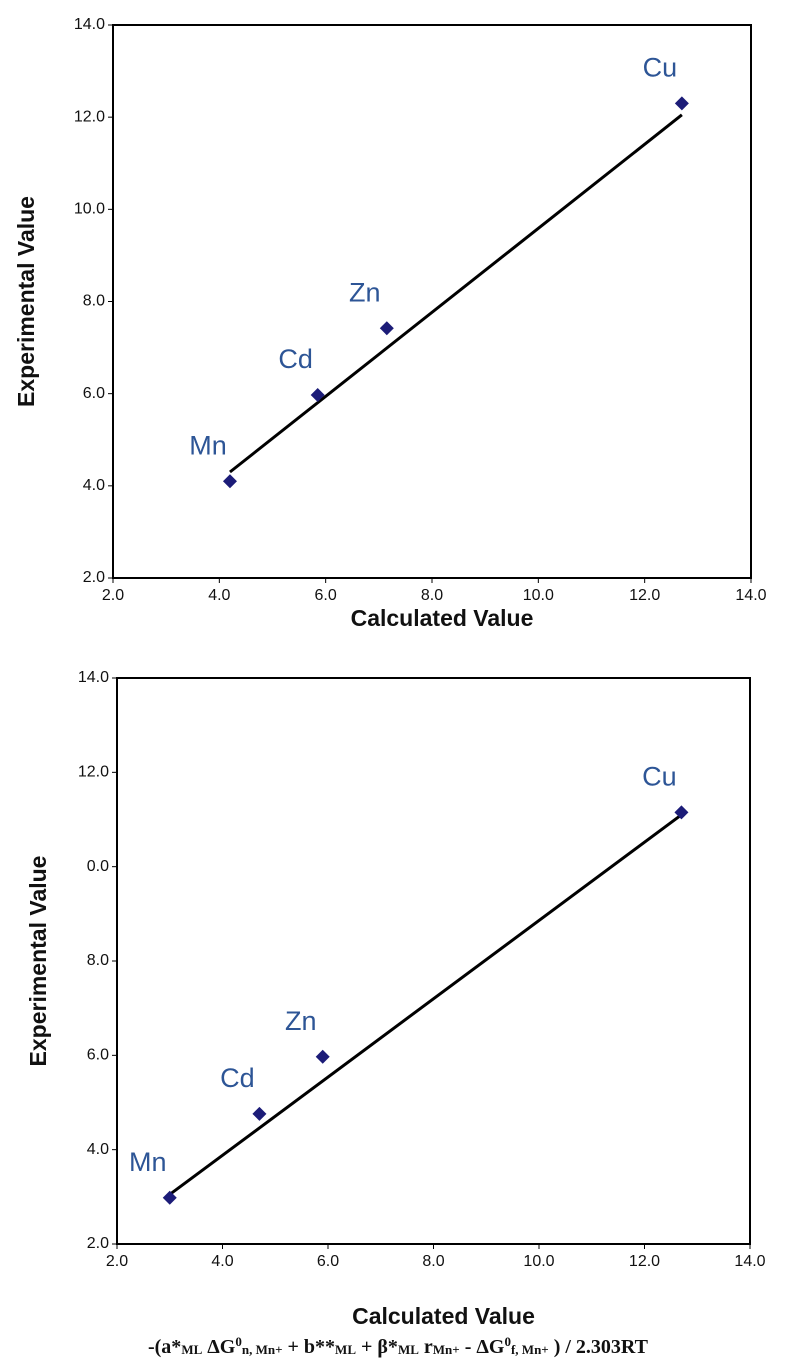  What do you see at coordinates (446, 1349) in the screenshot?
I see `formula-part: Mn+` at bounding box center [446, 1349].